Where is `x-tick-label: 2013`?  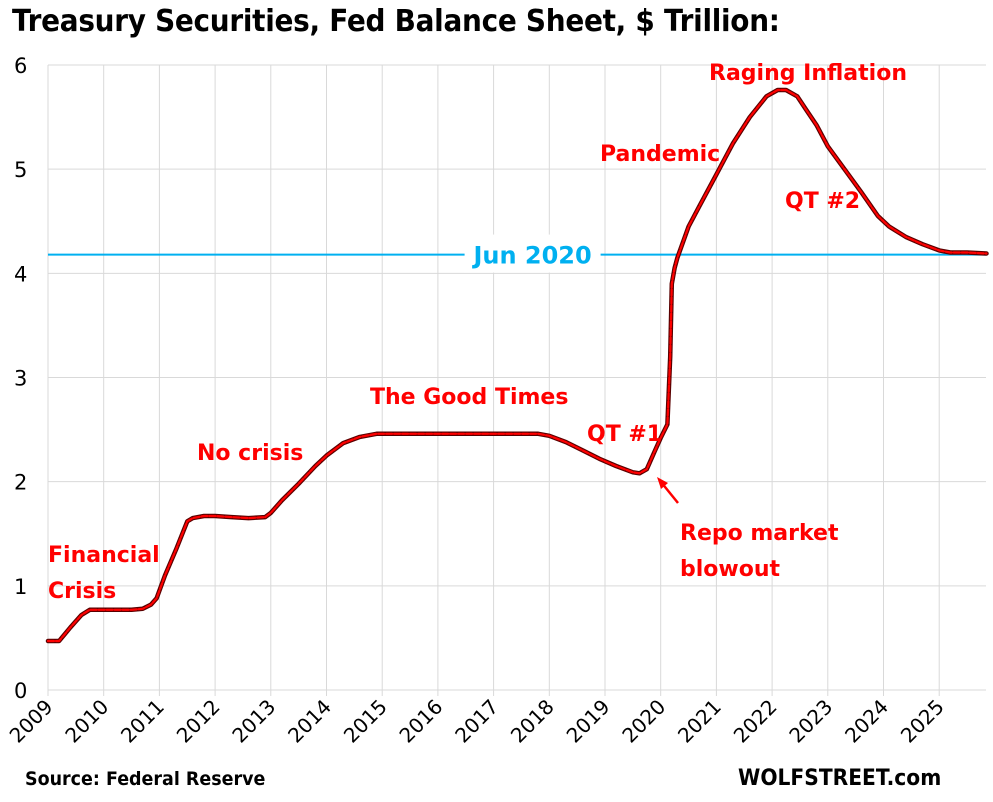 x-tick-label: 2013 is located at coordinates (253, 721).